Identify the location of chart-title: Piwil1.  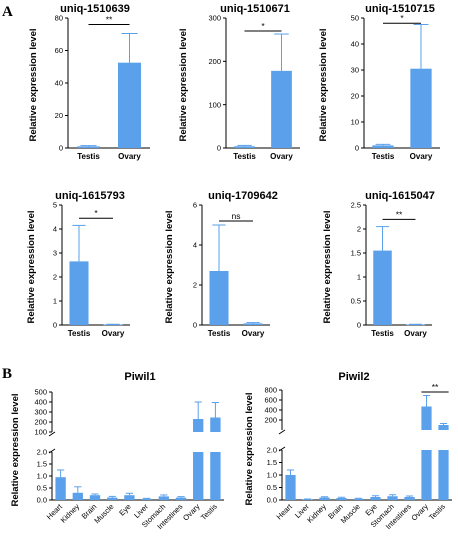
(139, 377).